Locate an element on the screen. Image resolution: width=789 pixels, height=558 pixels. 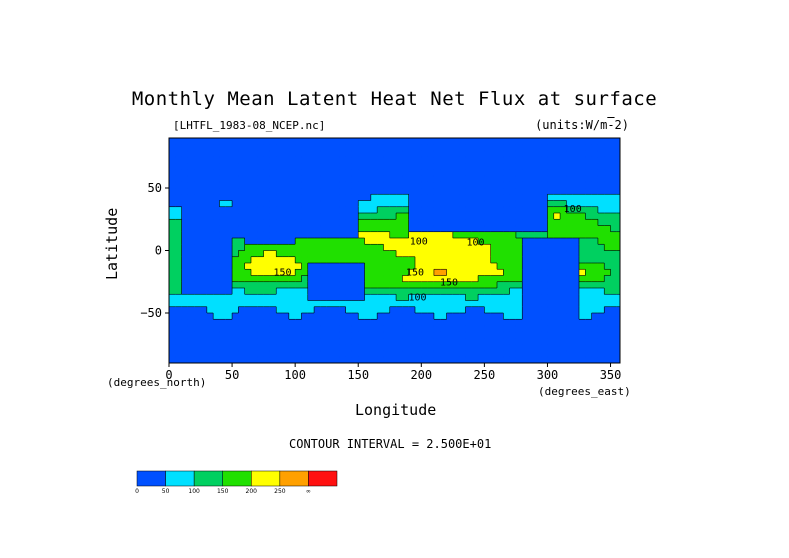
contour-value-label: 100 is located at coordinates (573, 209).